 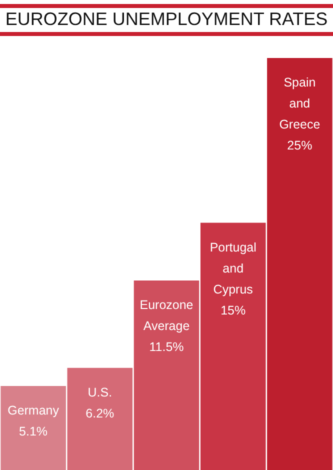 I want to click on x-tick-label: U.S., so click(x=100, y=392).